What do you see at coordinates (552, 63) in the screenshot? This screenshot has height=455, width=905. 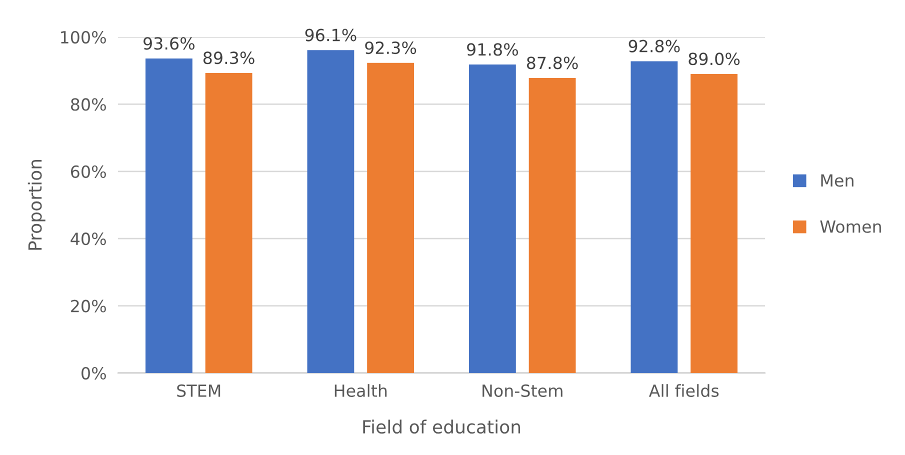 I see `data-label: 87.8%` at bounding box center [552, 63].